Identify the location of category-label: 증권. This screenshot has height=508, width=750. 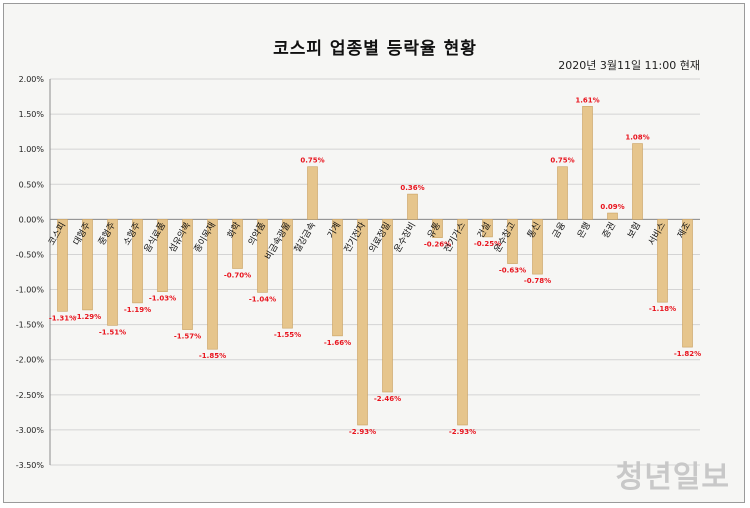
(608, 230).